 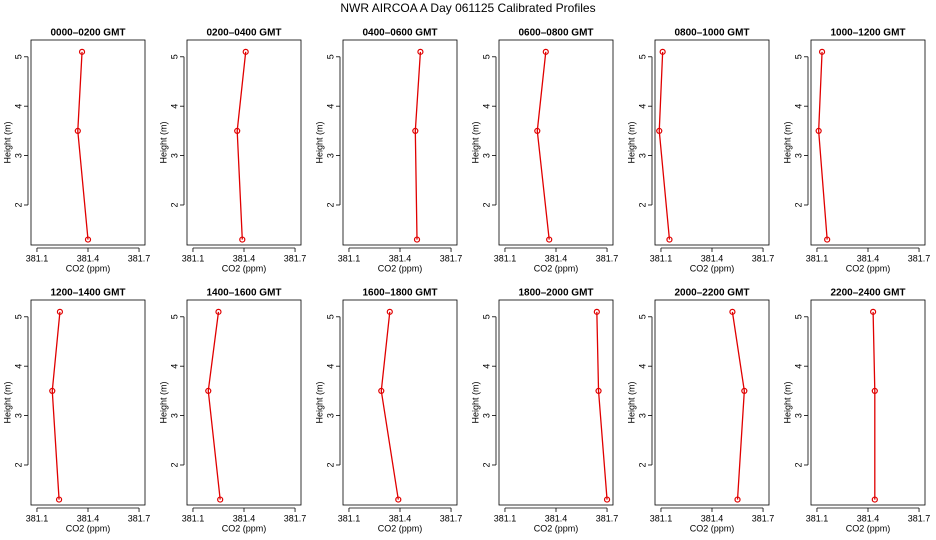 What do you see at coordinates (867, 33) in the screenshot?
I see `panel-title: 1000–1200 GMT` at bounding box center [867, 33].